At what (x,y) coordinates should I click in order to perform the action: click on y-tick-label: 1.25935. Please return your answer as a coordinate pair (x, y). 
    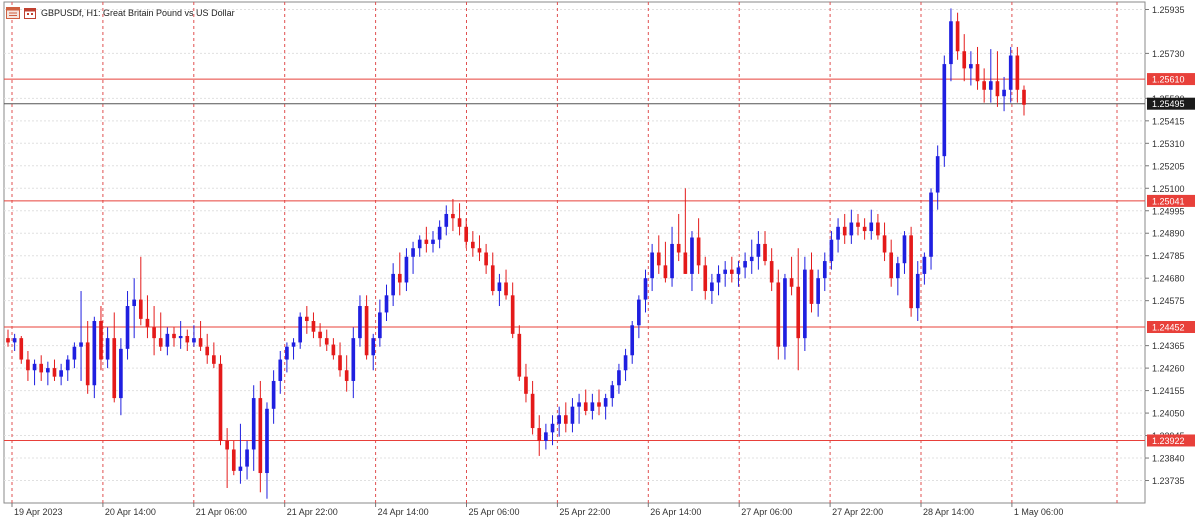
    Looking at the image, I should click on (1168, 10).